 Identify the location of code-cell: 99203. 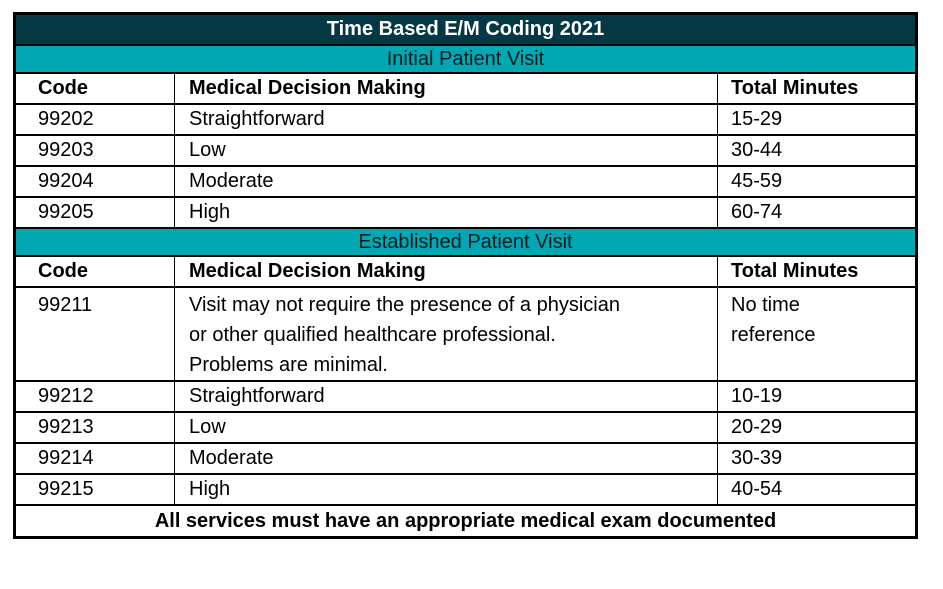
(94, 150).